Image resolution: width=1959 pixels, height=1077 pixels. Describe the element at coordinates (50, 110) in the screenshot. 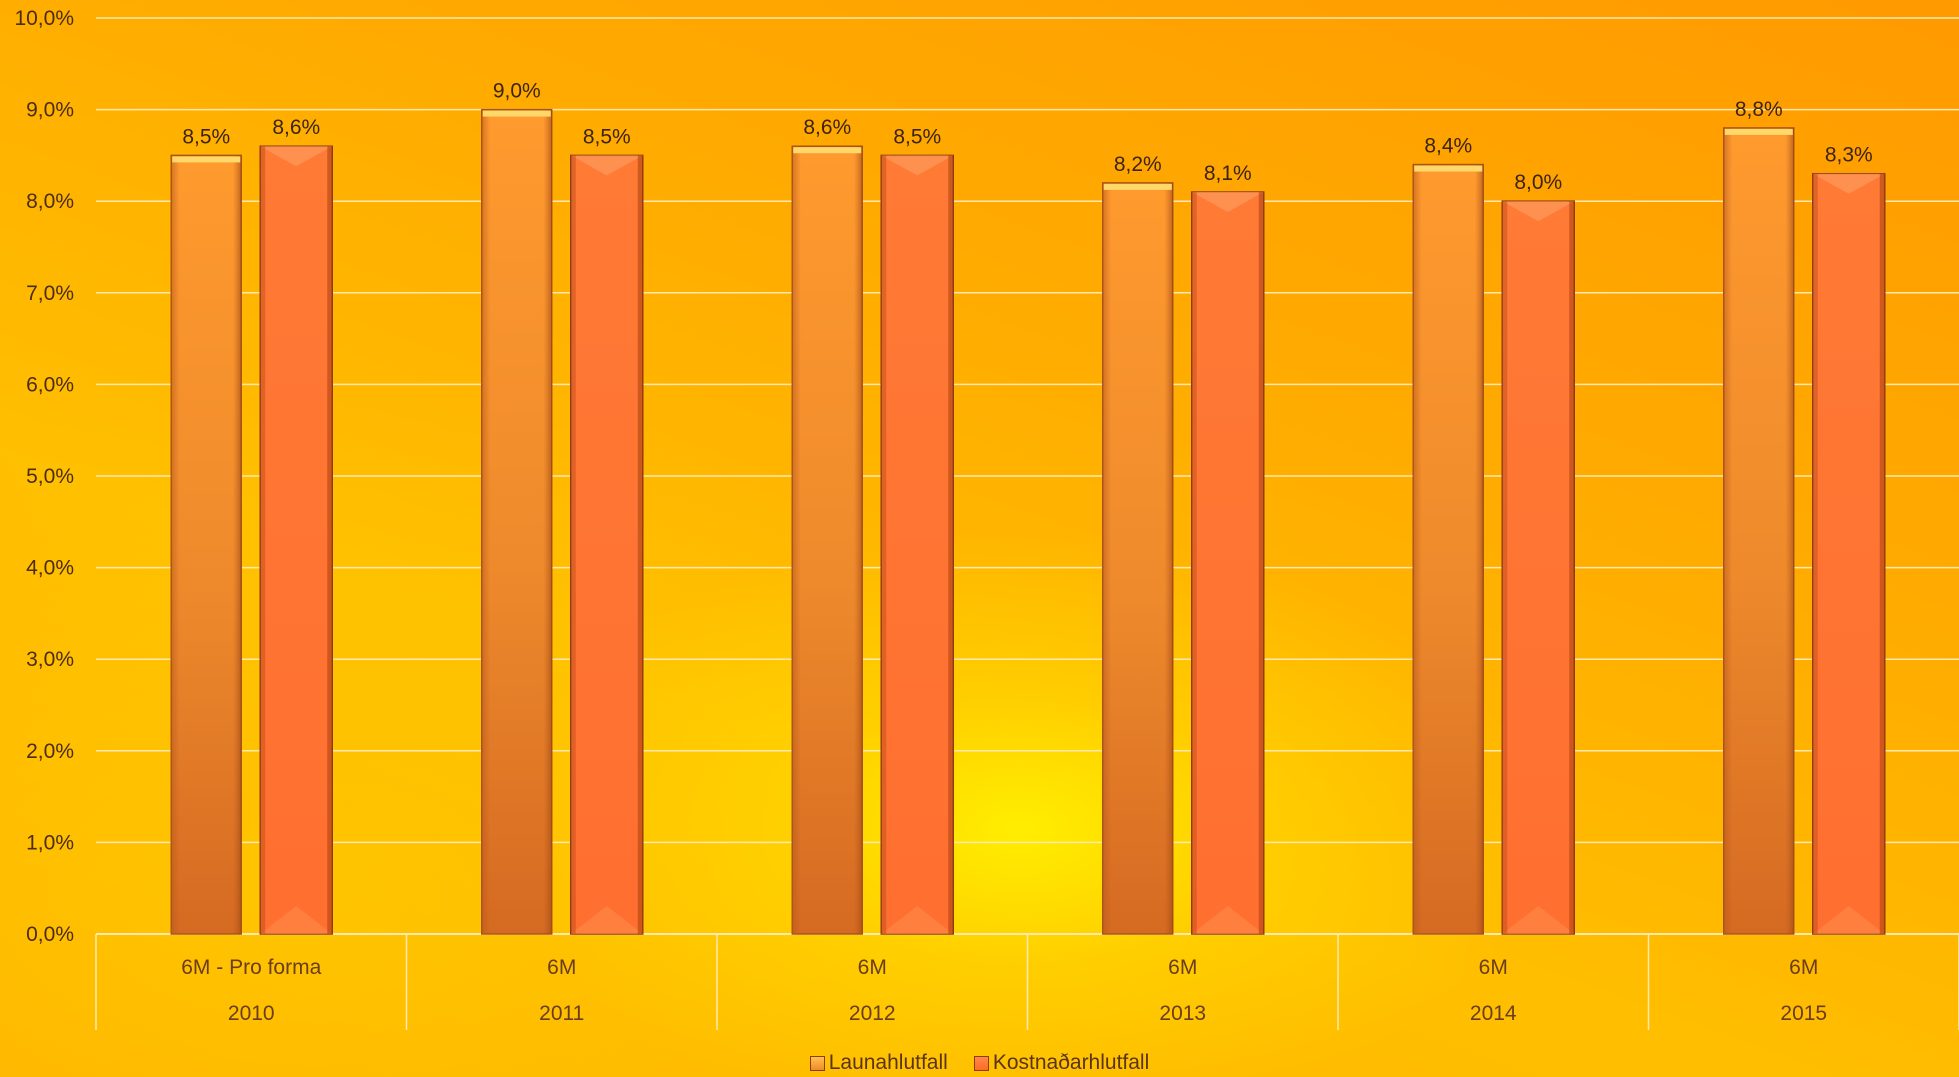

I see `y-tick-label: 9,0%` at that location.